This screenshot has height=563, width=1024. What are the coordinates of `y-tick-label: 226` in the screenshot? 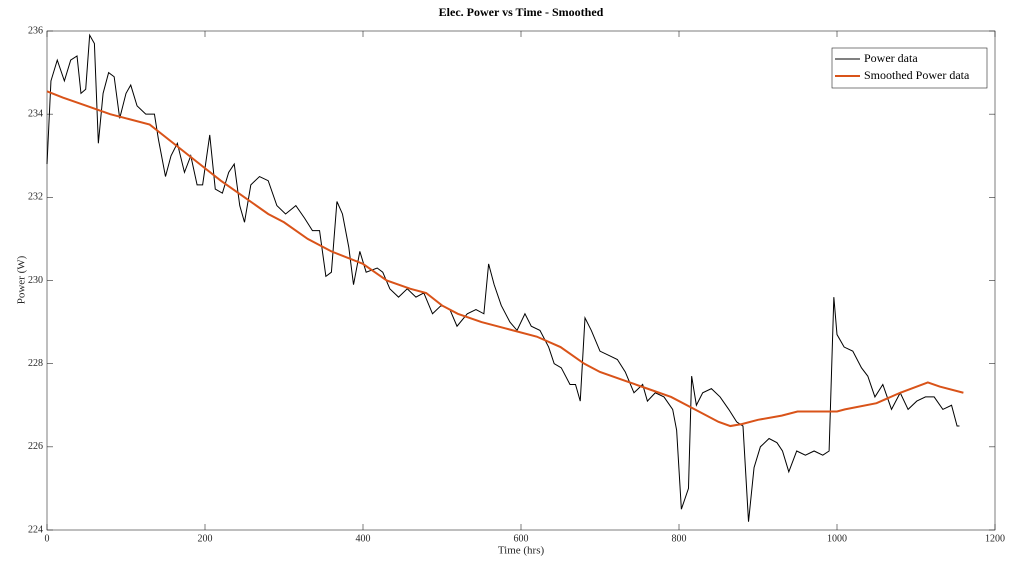 It's located at (35, 446).